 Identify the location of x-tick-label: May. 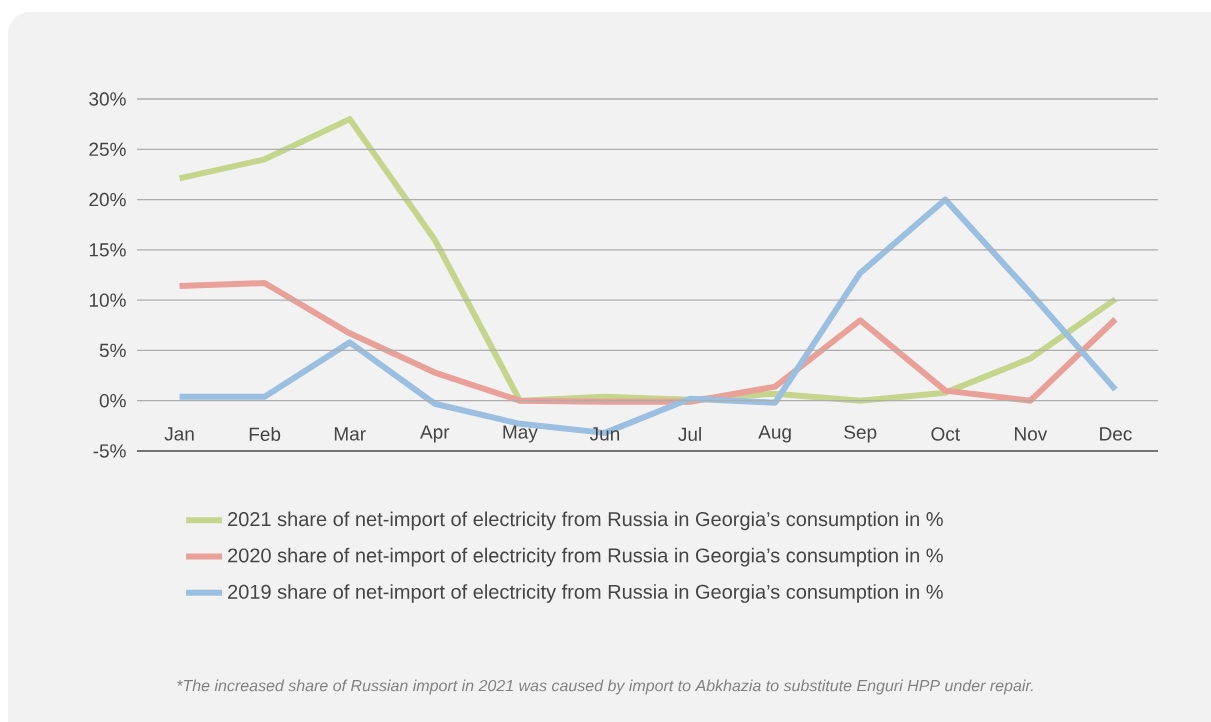
(520, 434).